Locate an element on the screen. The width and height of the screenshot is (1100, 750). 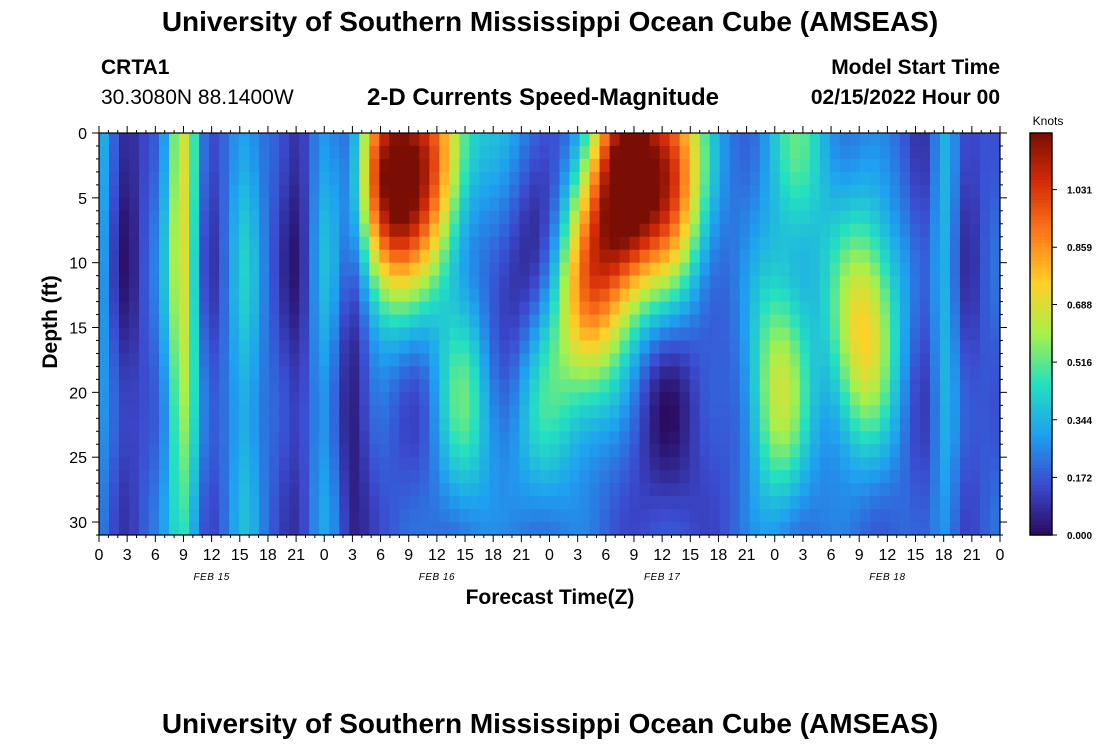
x-tick-label: 12 is located at coordinates (887, 555).